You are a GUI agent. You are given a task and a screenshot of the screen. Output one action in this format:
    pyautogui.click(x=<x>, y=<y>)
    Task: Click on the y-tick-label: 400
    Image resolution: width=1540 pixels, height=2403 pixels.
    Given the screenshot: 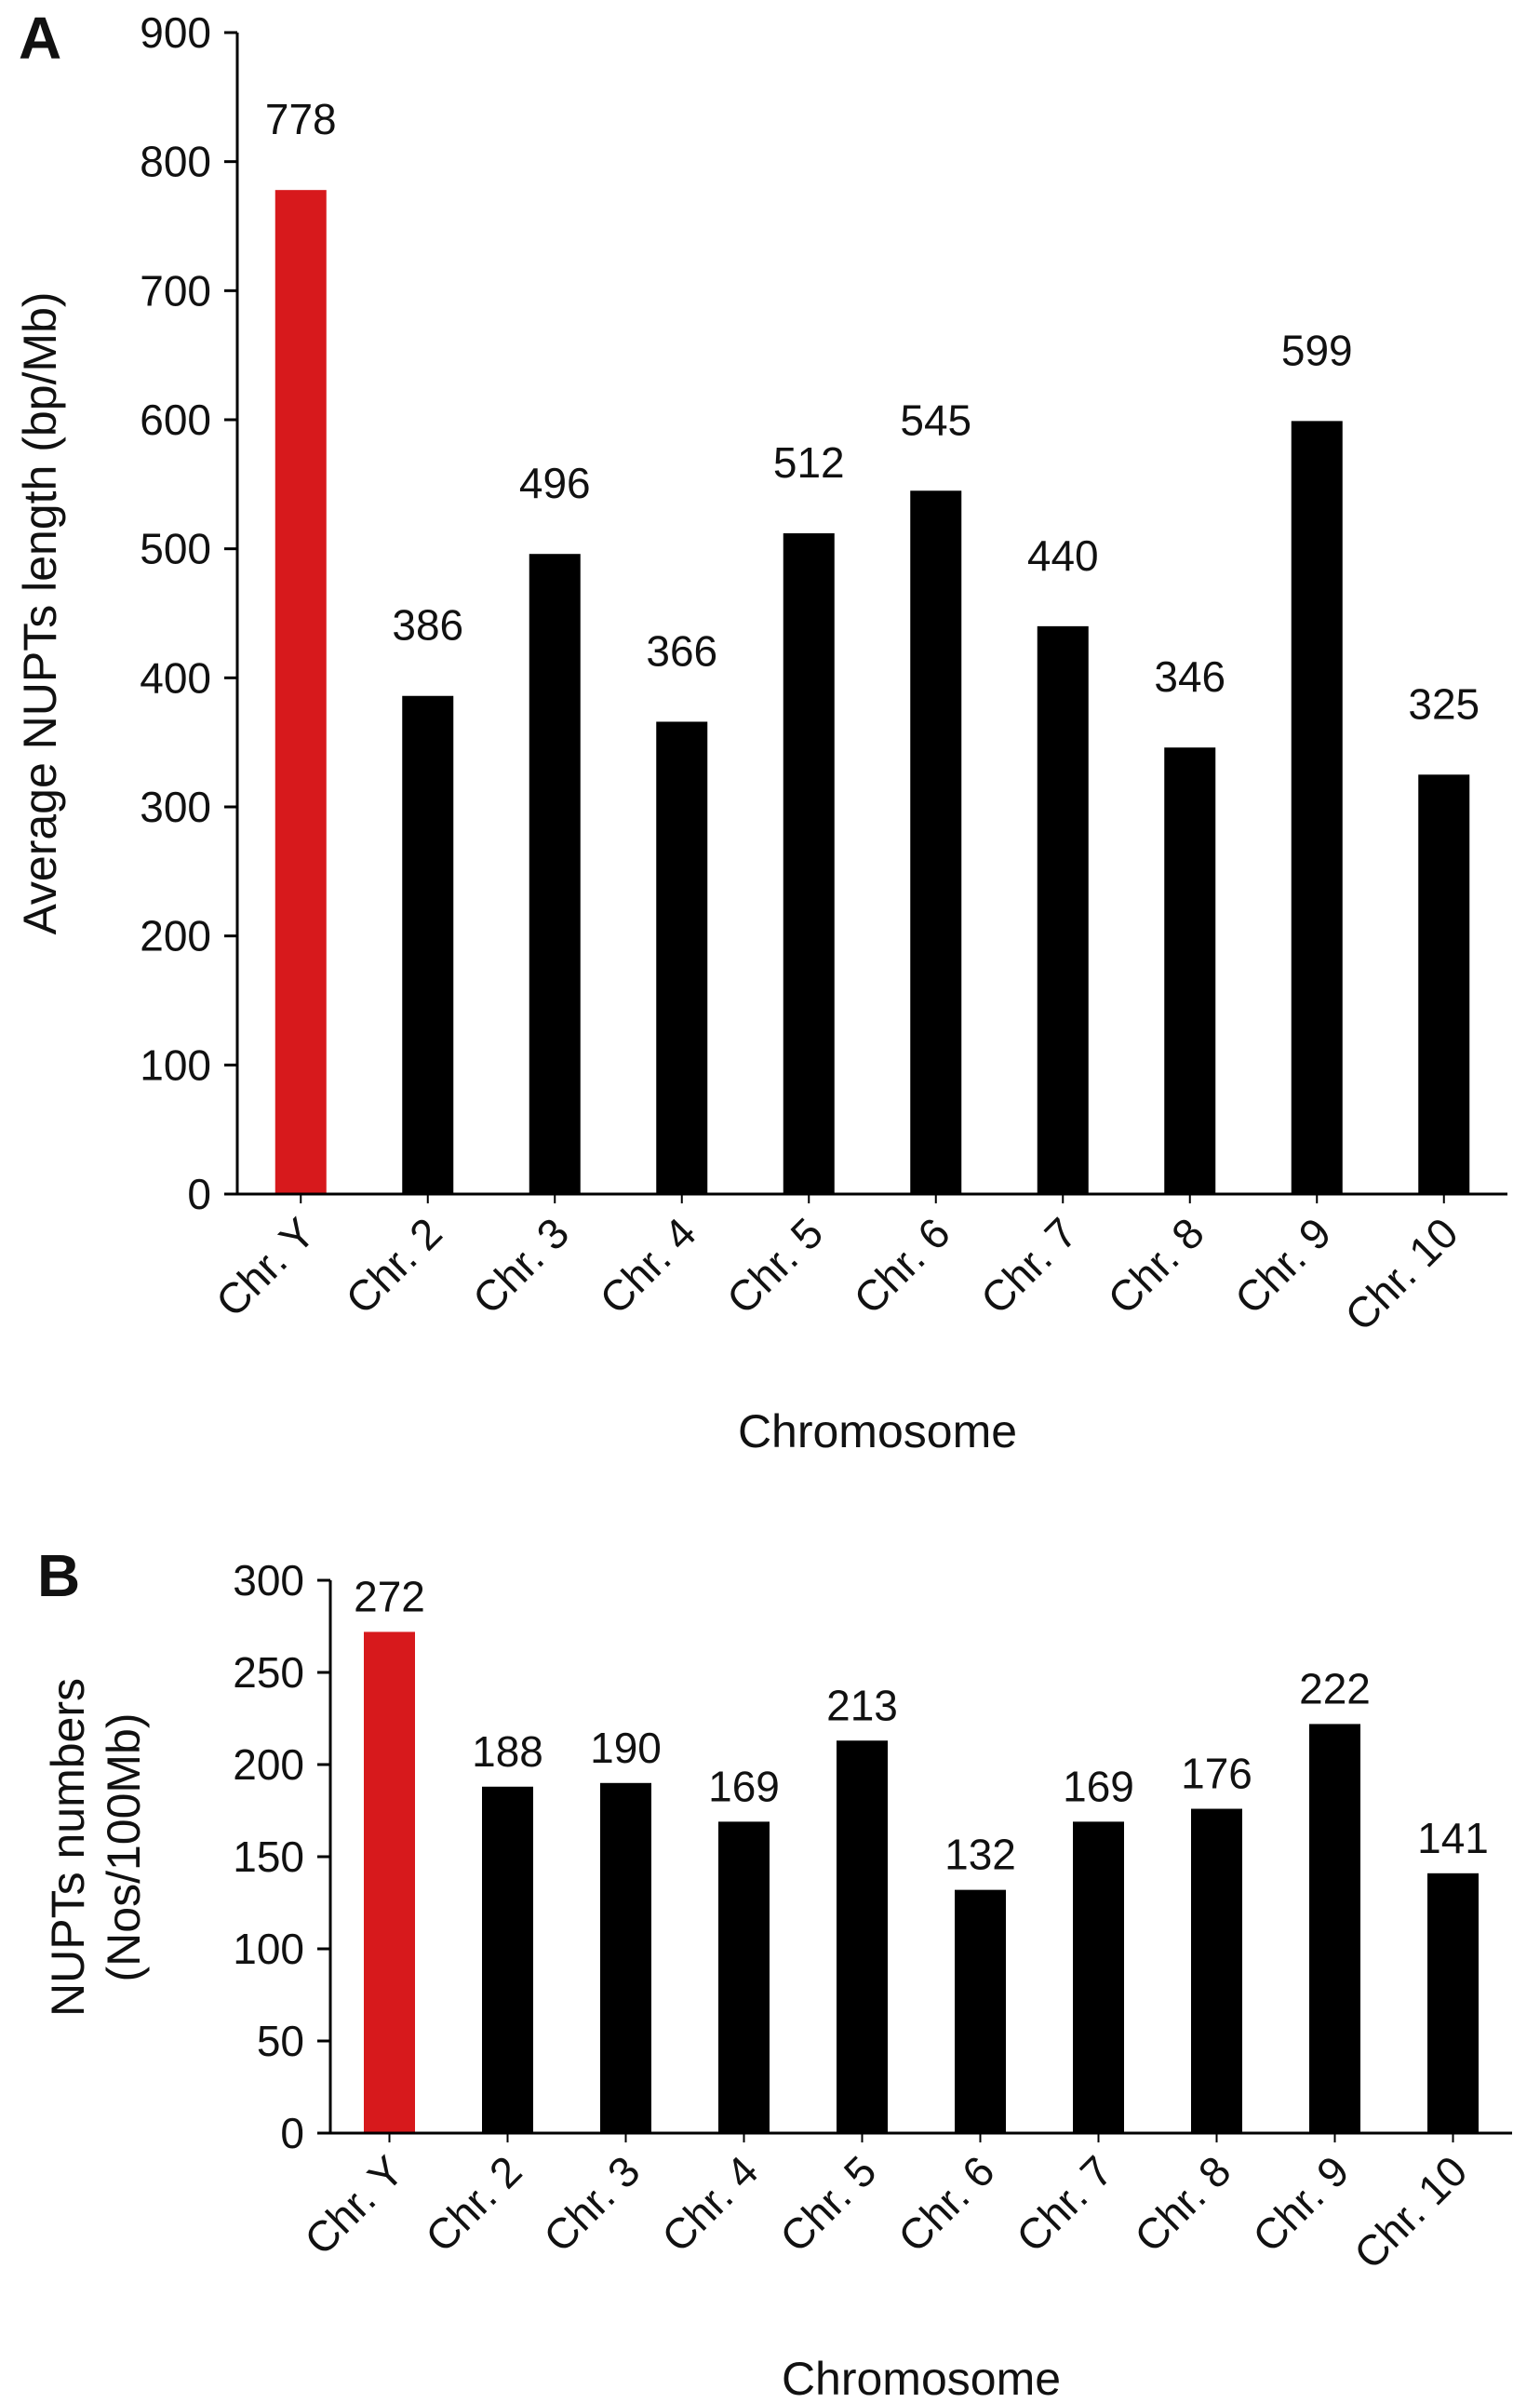 What is the action you would take?
    pyautogui.click(x=175, y=677)
    